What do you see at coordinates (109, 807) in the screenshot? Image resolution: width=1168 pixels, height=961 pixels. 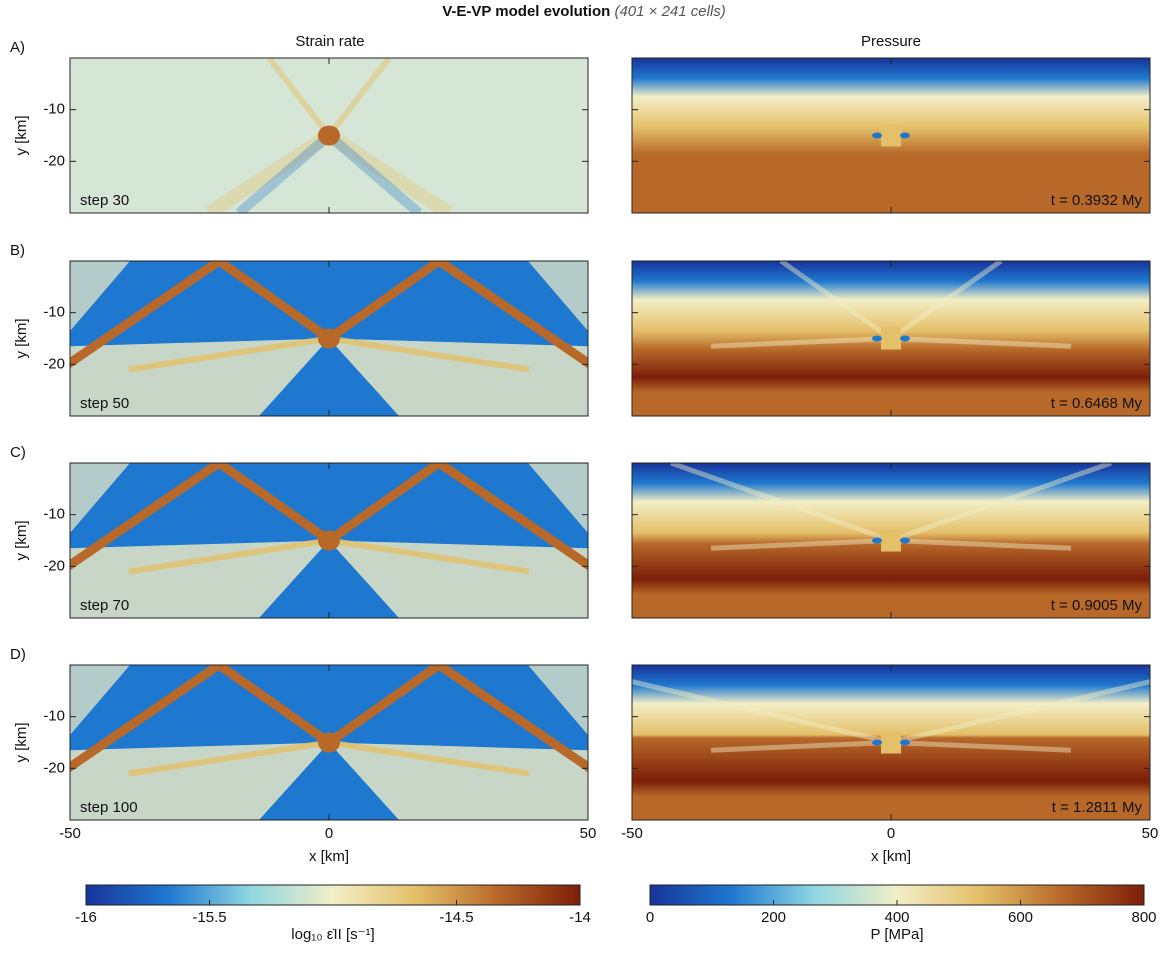 I see `step-label: step 100` at bounding box center [109, 807].